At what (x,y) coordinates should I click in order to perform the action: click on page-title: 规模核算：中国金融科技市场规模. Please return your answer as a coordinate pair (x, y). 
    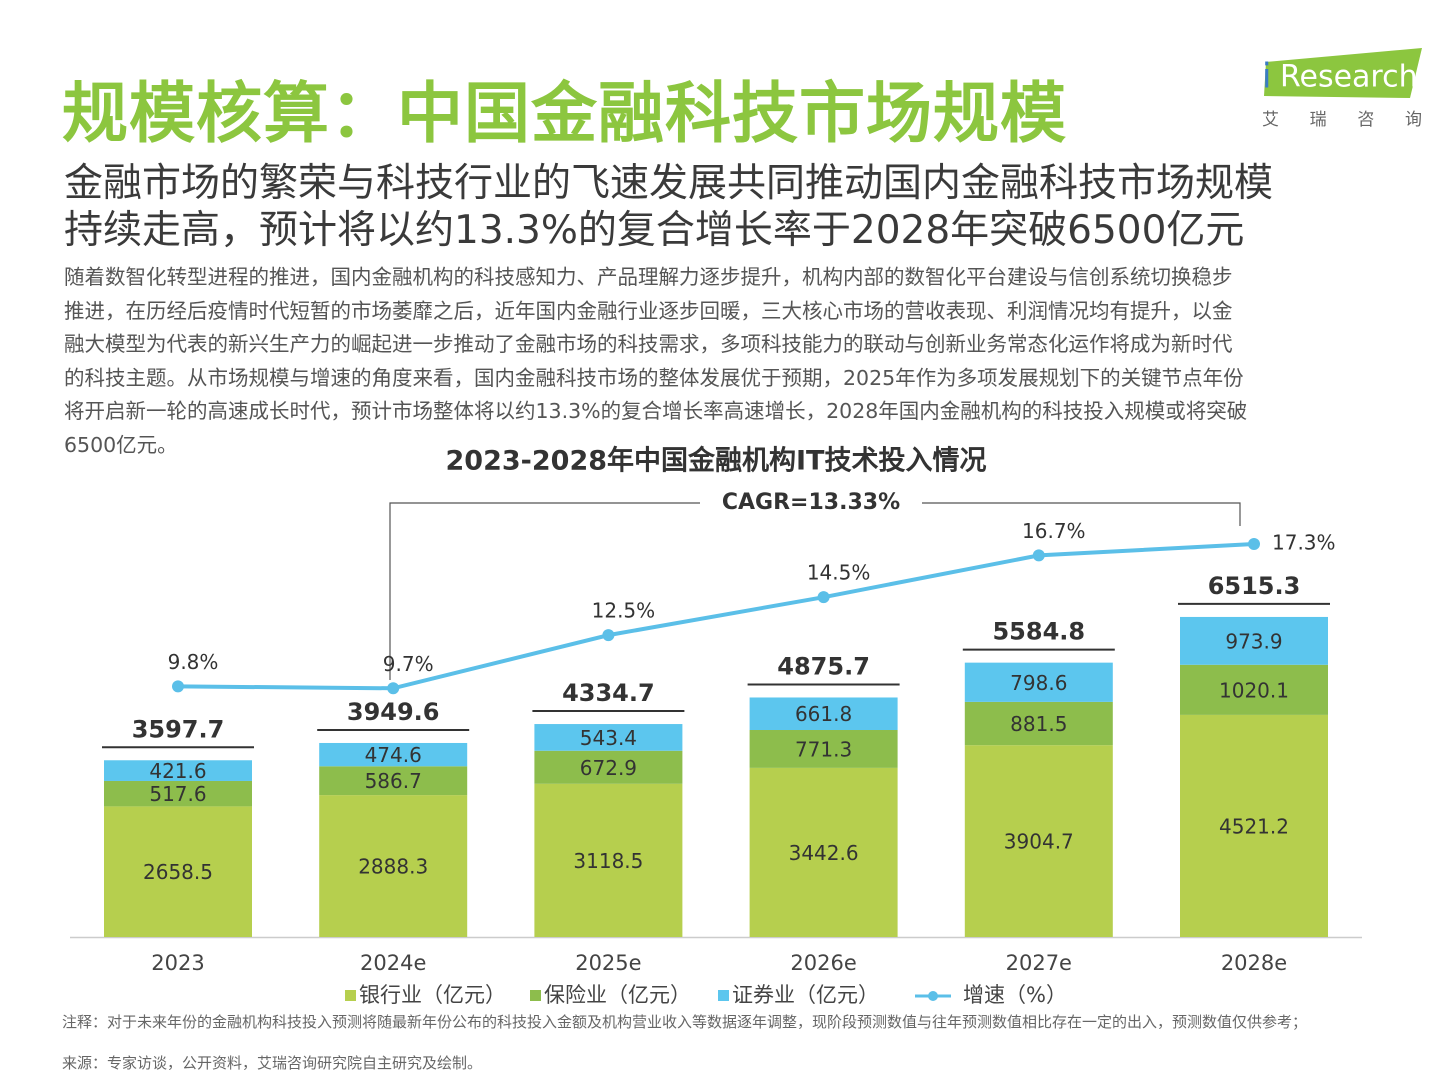
    Looking at the image, I should click on (564, 113).